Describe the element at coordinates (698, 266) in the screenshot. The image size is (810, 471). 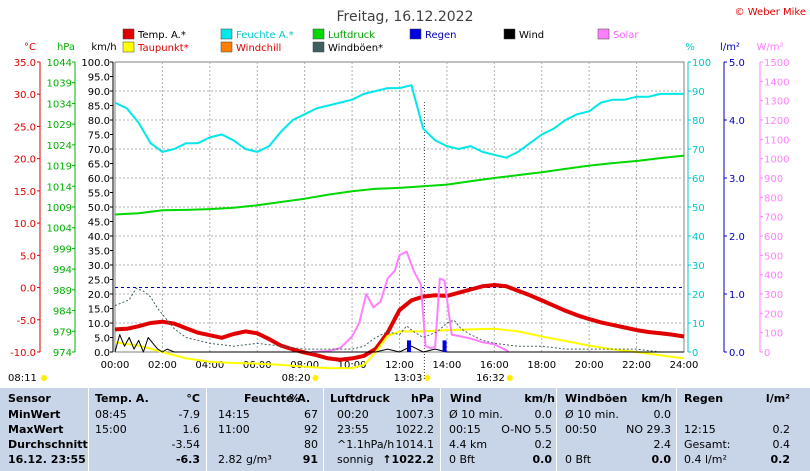
I see `humidity-tick-label: 30` at that location.